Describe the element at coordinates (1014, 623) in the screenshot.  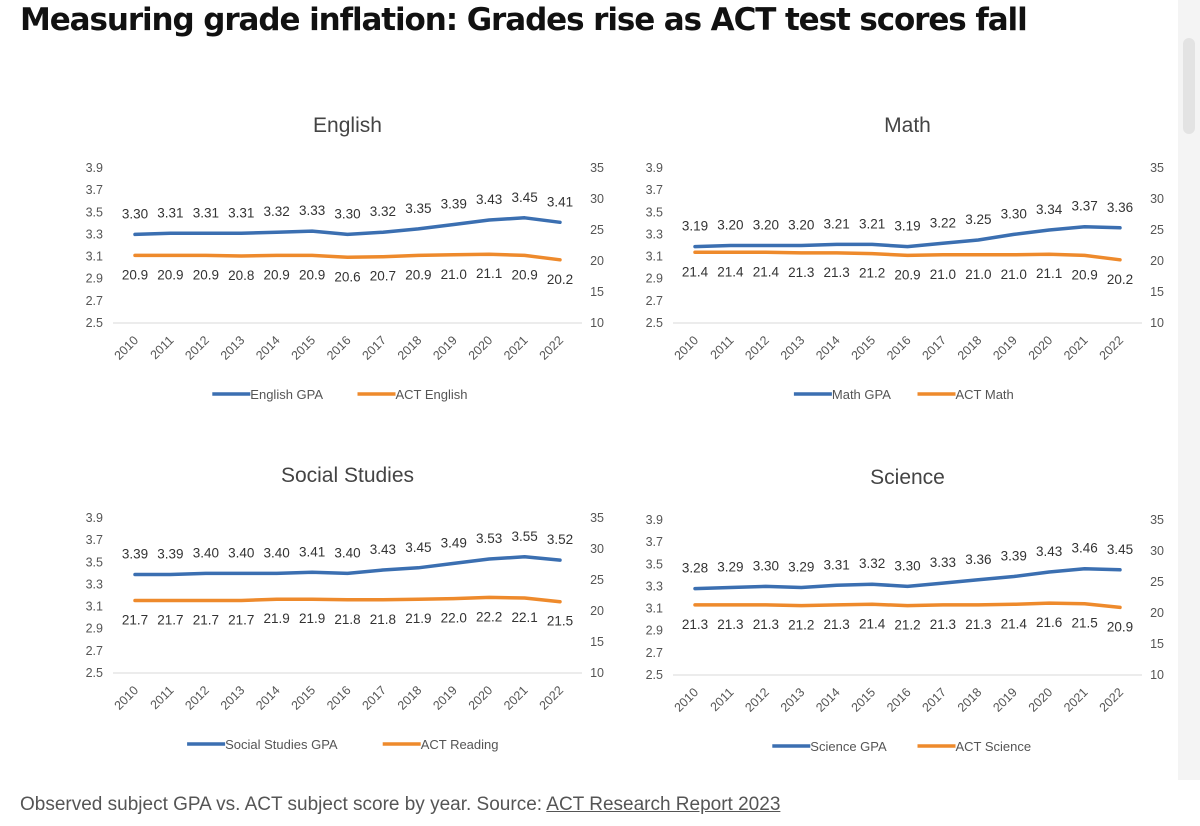
I see `data-label: 21.4` at that location.